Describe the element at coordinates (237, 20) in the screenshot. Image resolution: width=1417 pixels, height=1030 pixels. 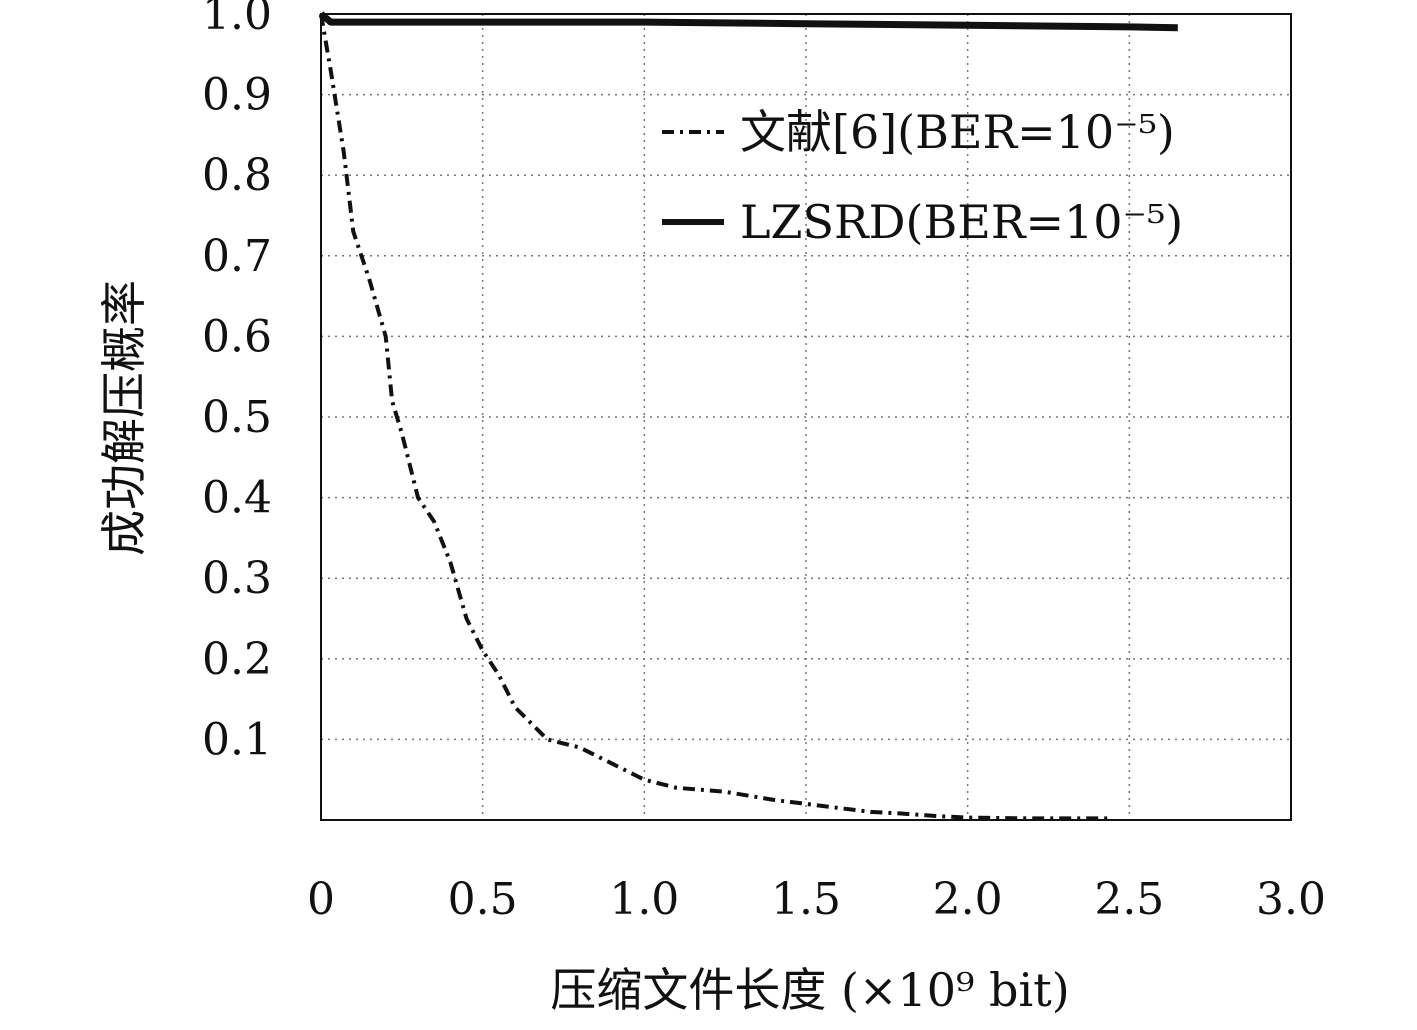
I see `y-tick-label: 1.0` at that location.